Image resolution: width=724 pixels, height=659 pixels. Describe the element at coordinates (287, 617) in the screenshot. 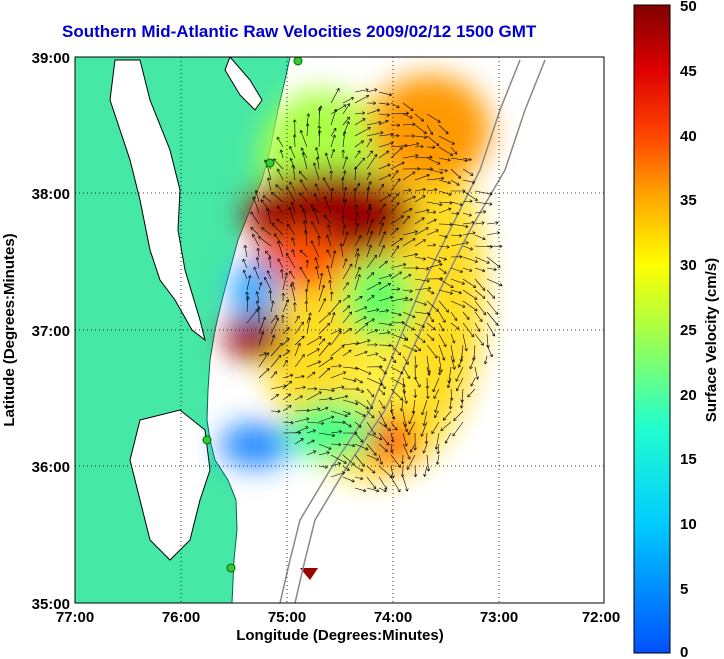

I see `x-tick-label: 75:00` at that location.